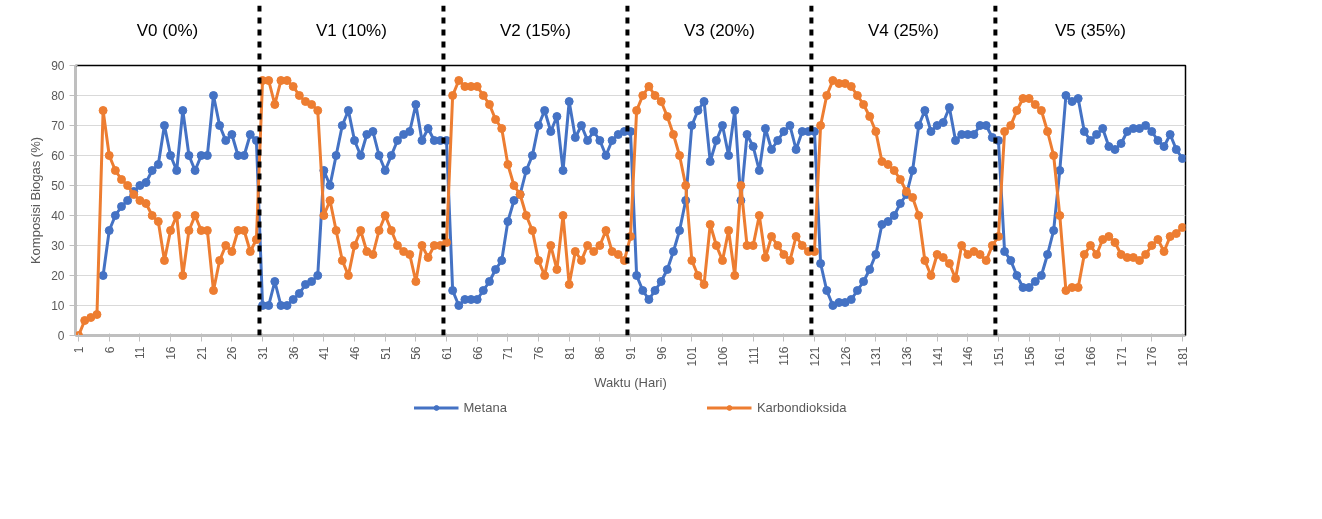 The image size is (1322, 519). What do you see at coordinates (58, 156) in the screenshot?
I see `y-tick-label: 60` at bounding box center [58, 156].